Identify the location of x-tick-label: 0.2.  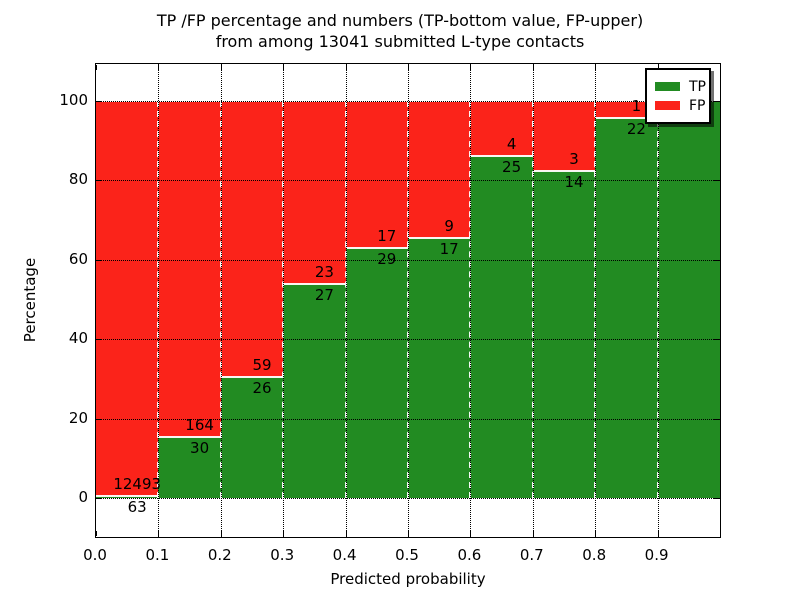
(219, 555).